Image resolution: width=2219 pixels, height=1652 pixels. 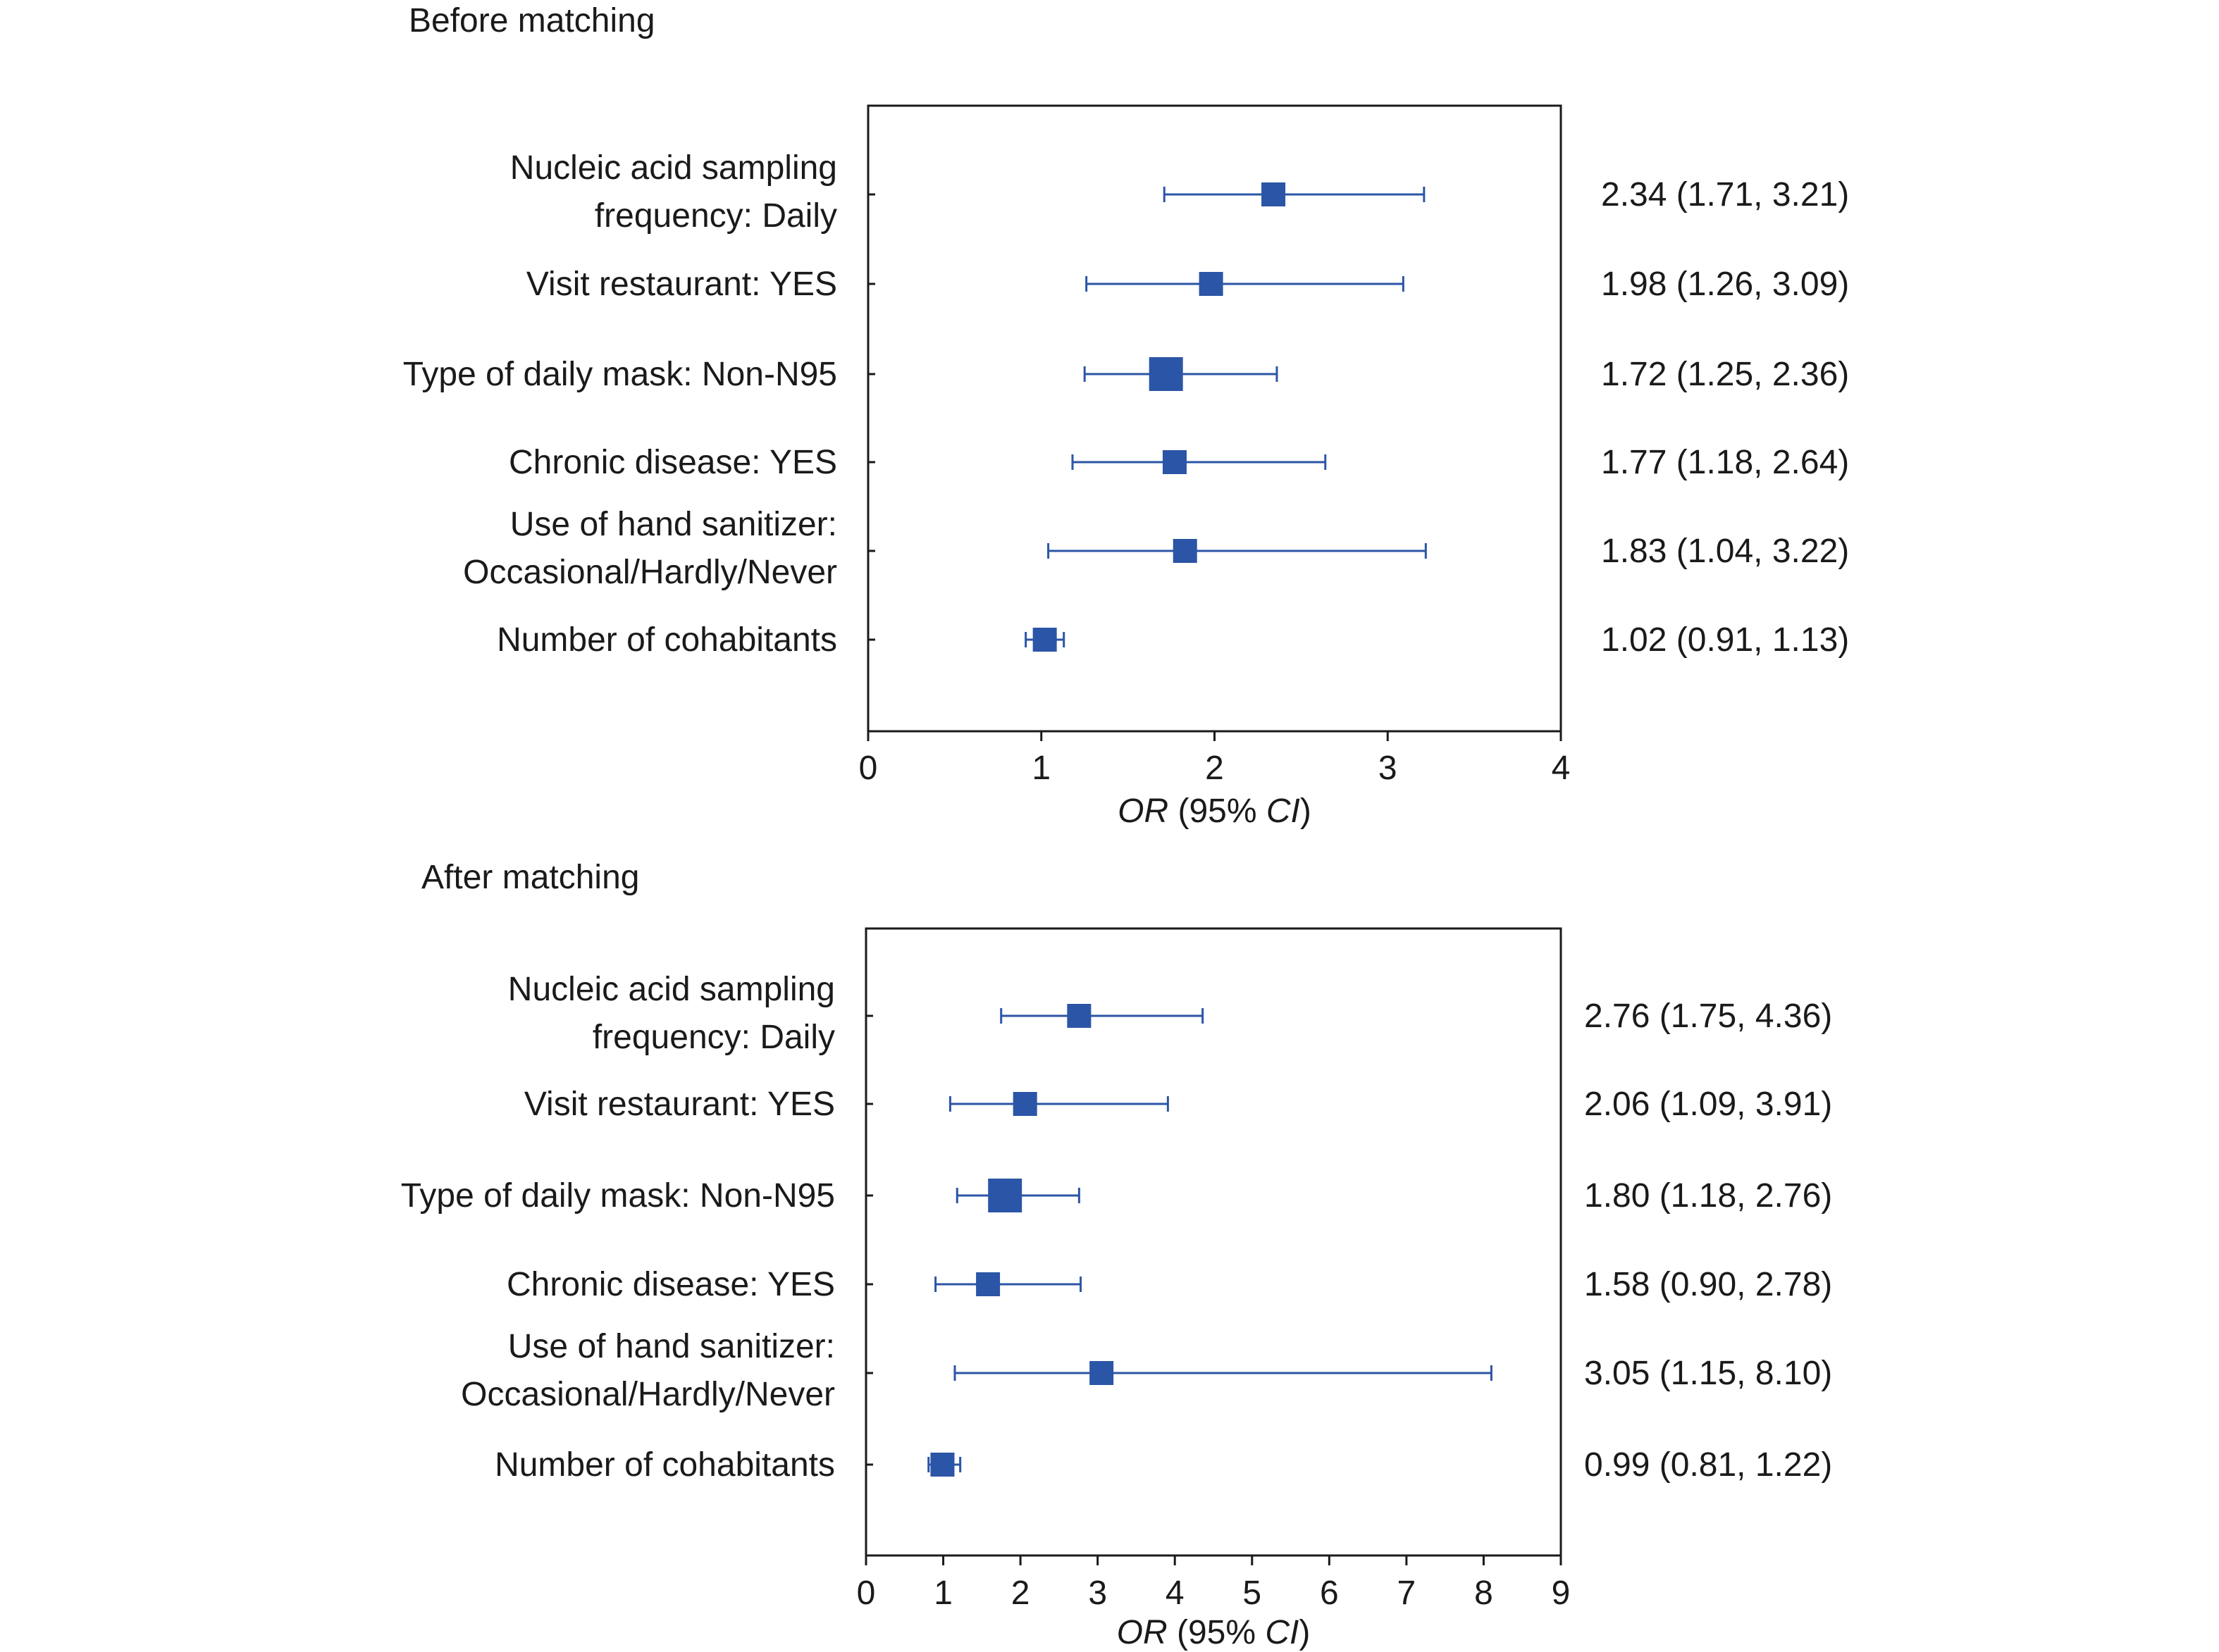 I want to click on or-ci-value: 1.58 (0.90, 2.78), so click(x=1708, y=1284).